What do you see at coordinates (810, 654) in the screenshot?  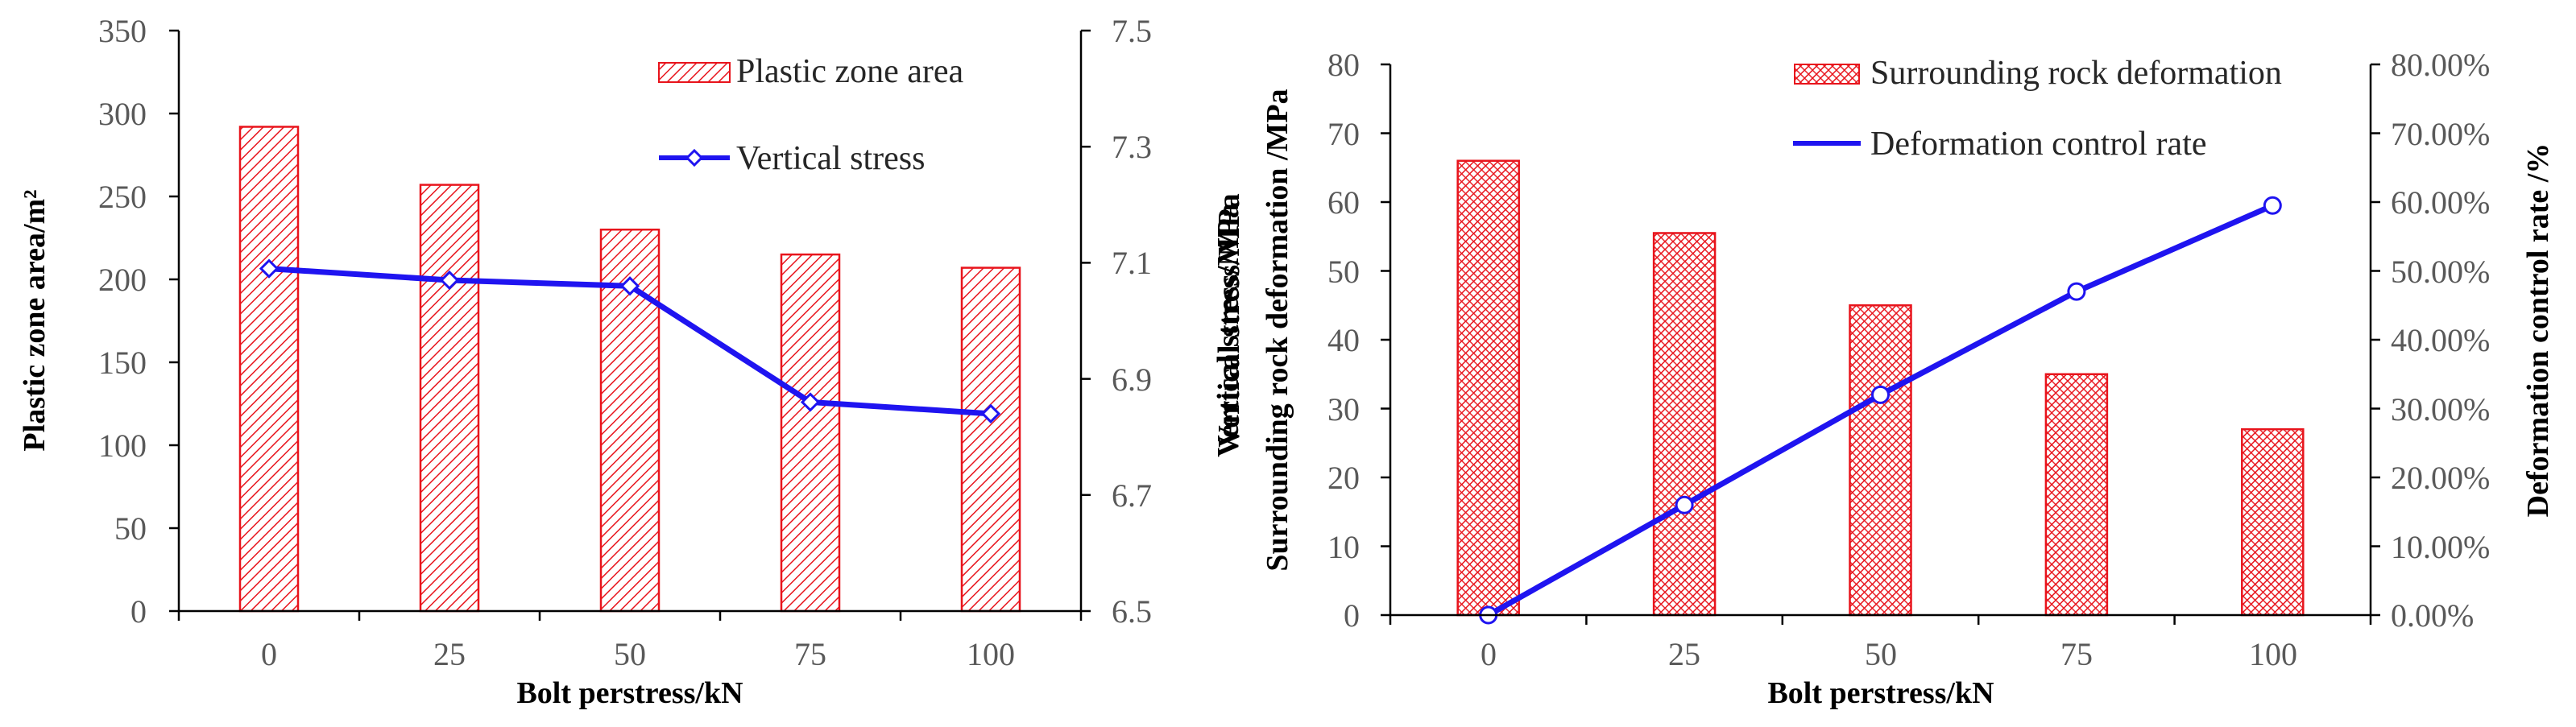 I see `chart-1-x-tick-label: 75` at bounding box center [810, 654].